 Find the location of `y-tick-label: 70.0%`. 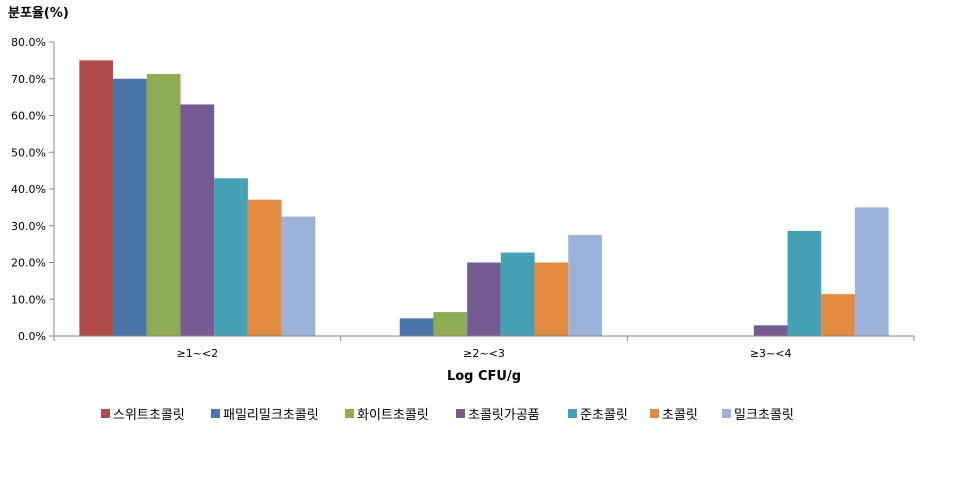

y-tick-label: 70.0% is located at coordinates (28, 79).